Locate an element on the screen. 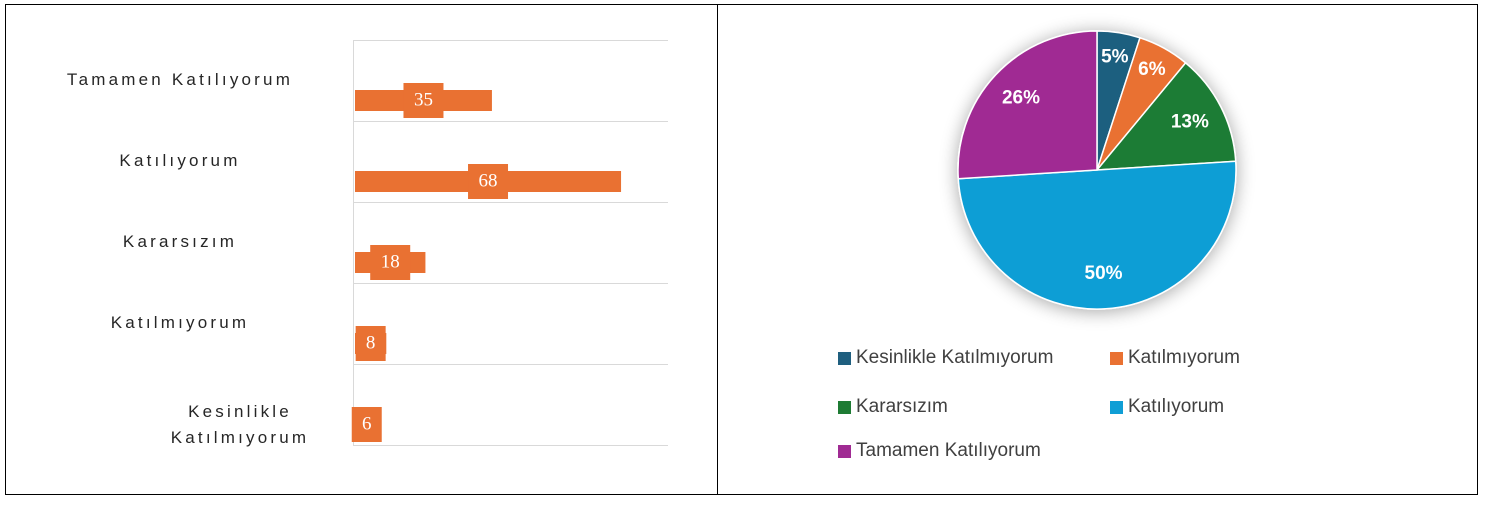 The width and height of the screenshot is (1497, 511). data-label: 35 is located at coordinates (423, 99).